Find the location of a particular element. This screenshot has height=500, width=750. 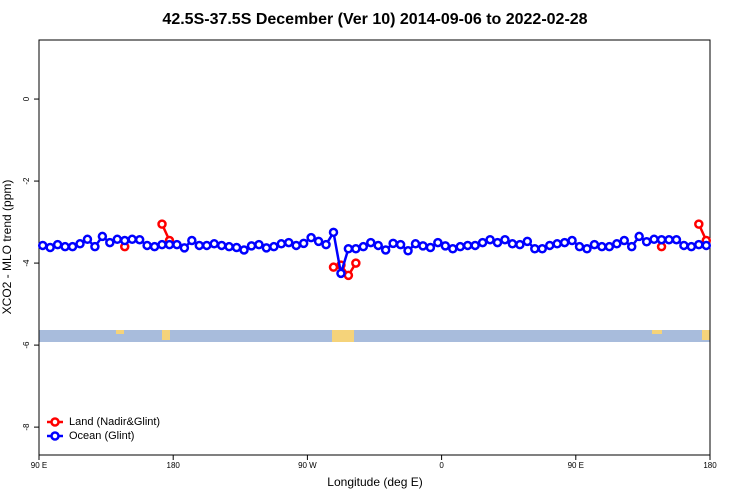

x-axis-label: Longitude (deg E) is located at coordinates (374, 482).